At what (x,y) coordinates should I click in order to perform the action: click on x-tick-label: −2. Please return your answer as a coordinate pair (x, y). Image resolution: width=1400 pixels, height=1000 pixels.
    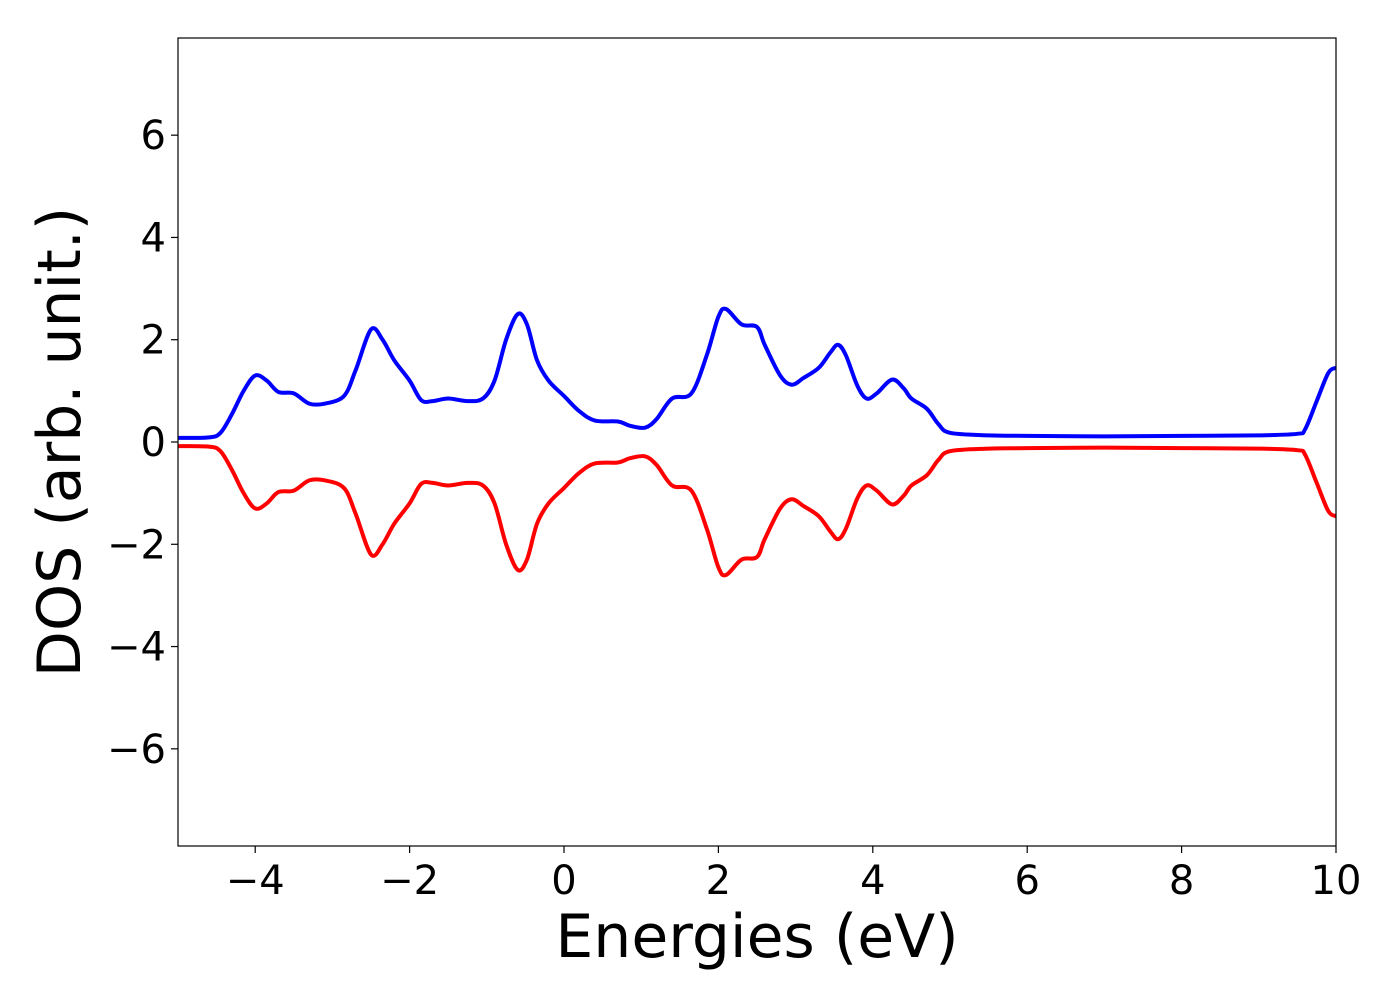
    Looking at the image, I should click on (409, 881).